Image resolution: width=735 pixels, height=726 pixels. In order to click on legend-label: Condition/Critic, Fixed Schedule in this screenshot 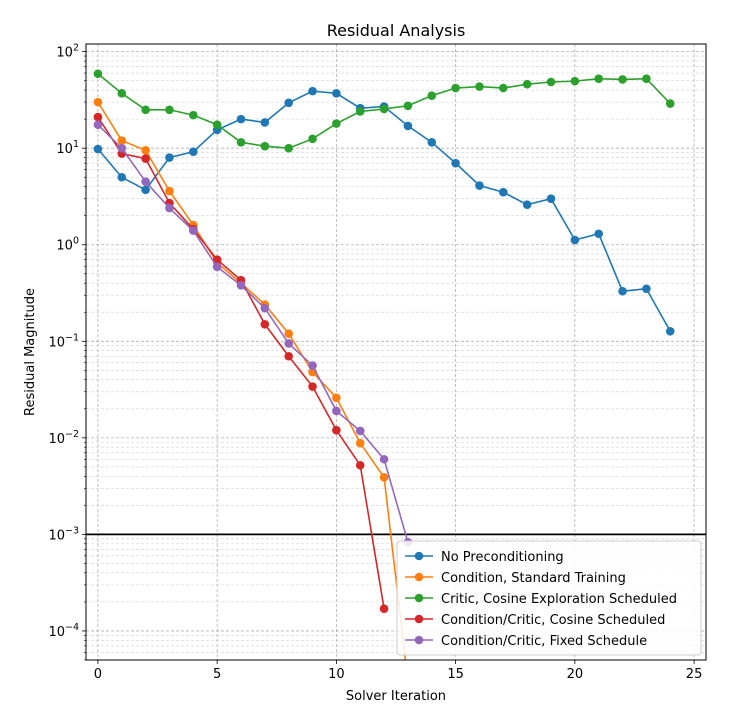, I will do `click(544, 641)`.